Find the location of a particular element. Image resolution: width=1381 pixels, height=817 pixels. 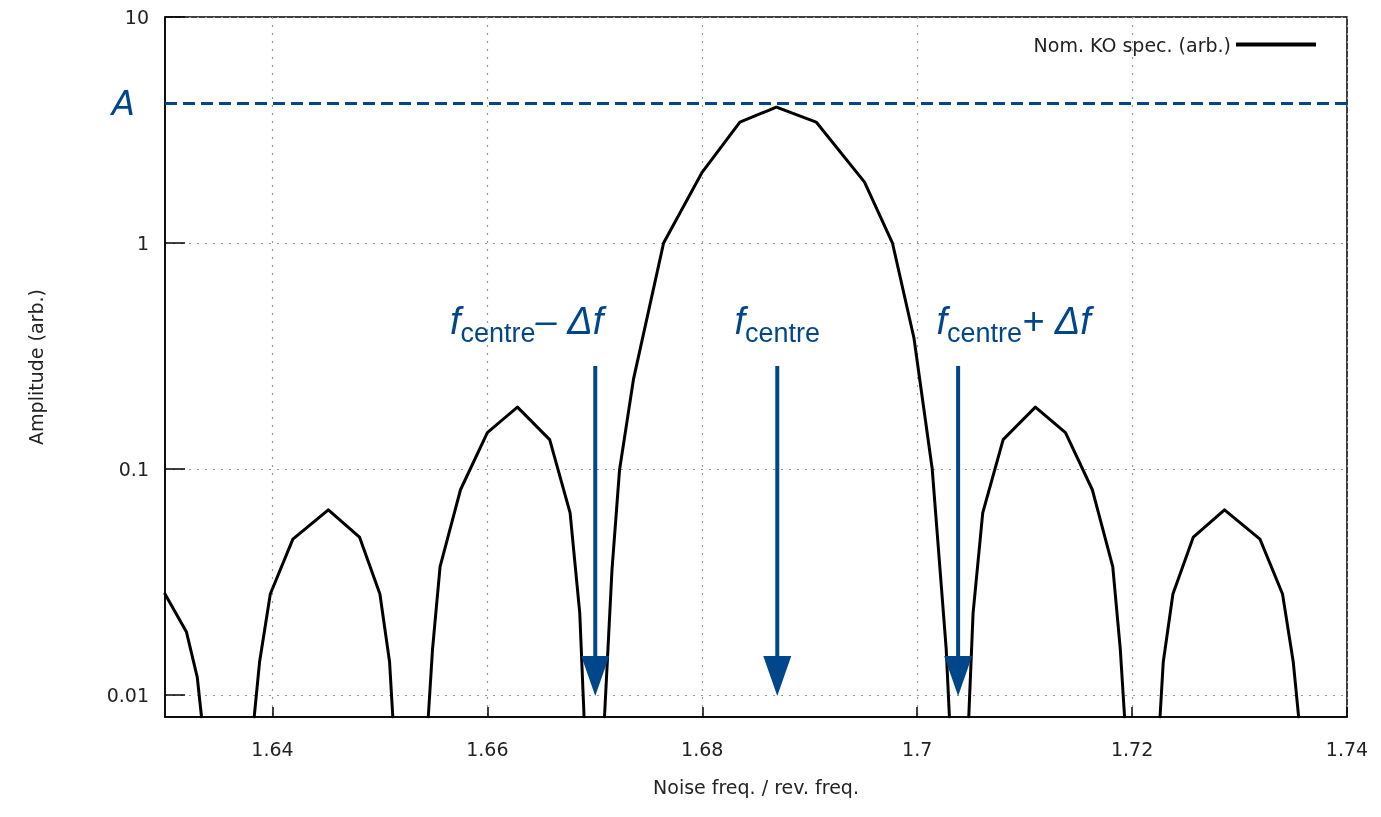

y-tick-label: 0.1 is located at coordinates (133, 469).